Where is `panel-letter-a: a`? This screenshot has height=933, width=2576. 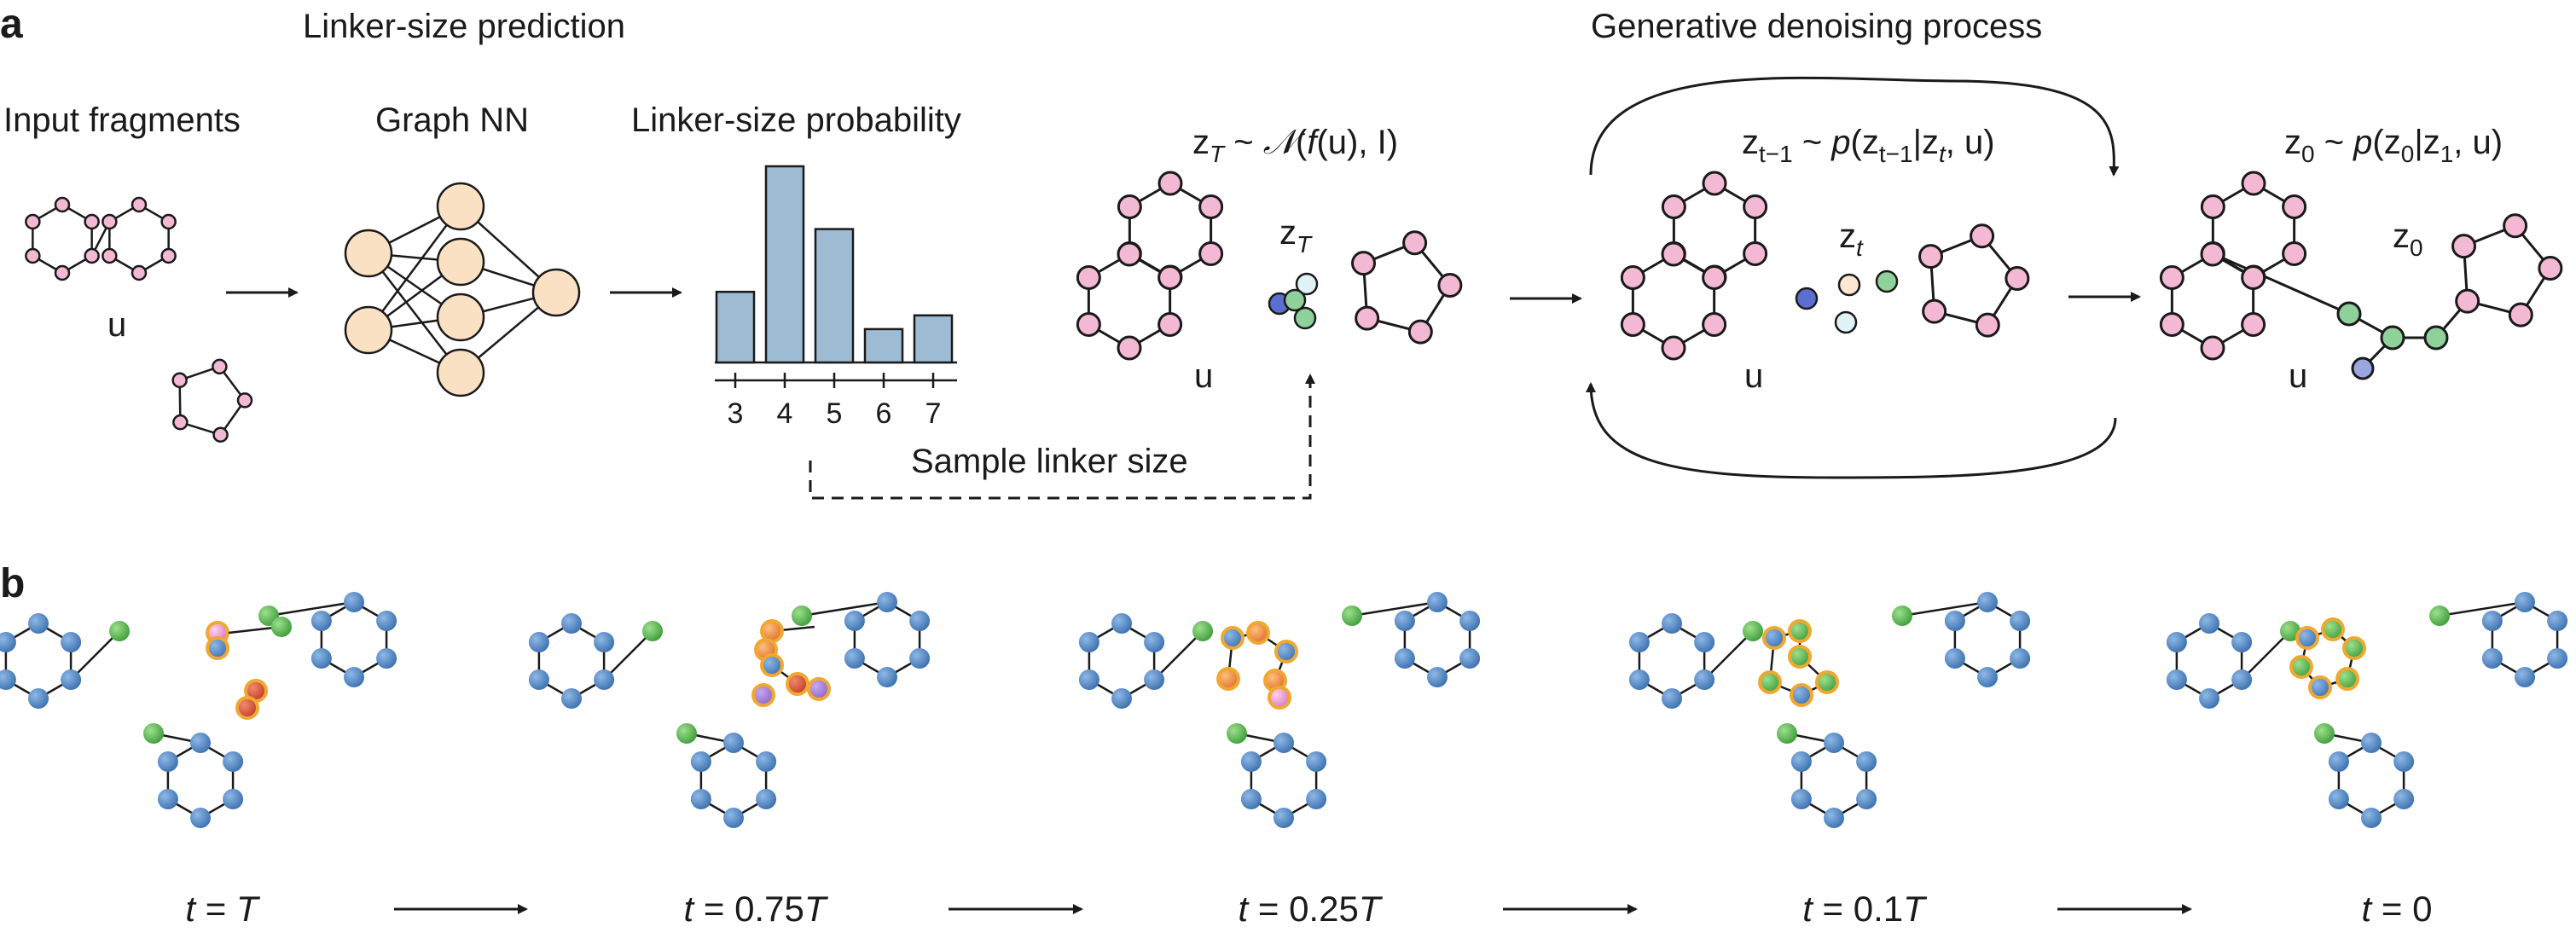 panel-letter-a: a is located at coordinates (11, 25).